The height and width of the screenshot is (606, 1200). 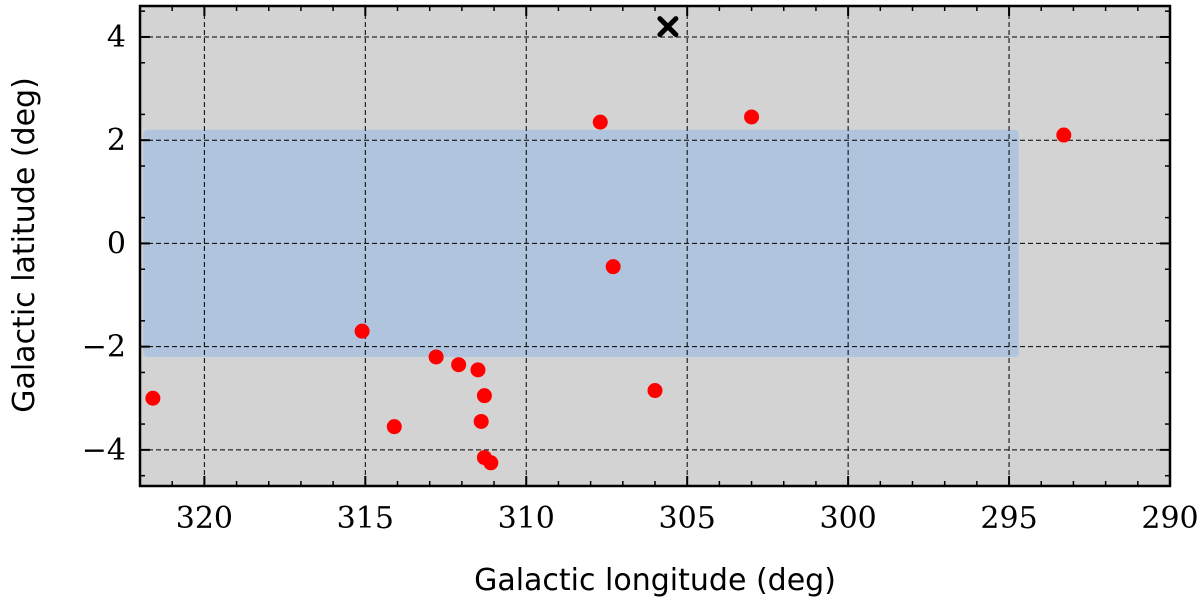 I want to click on x-axis-label: Galactic longitude (deg), so click(x=655, y=580).